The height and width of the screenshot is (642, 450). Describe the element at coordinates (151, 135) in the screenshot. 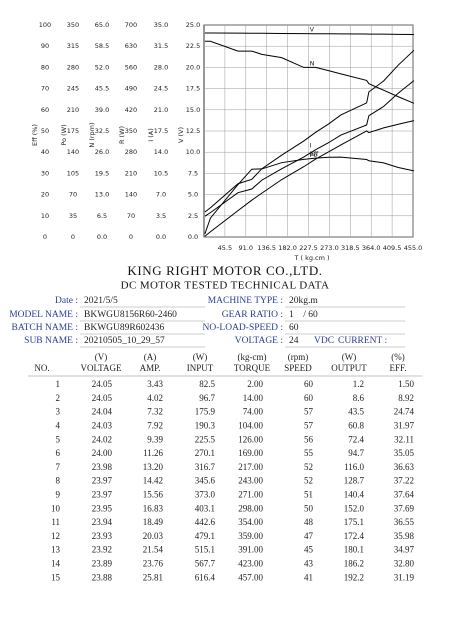

I see `y-axis-title: I (A)` at that location.